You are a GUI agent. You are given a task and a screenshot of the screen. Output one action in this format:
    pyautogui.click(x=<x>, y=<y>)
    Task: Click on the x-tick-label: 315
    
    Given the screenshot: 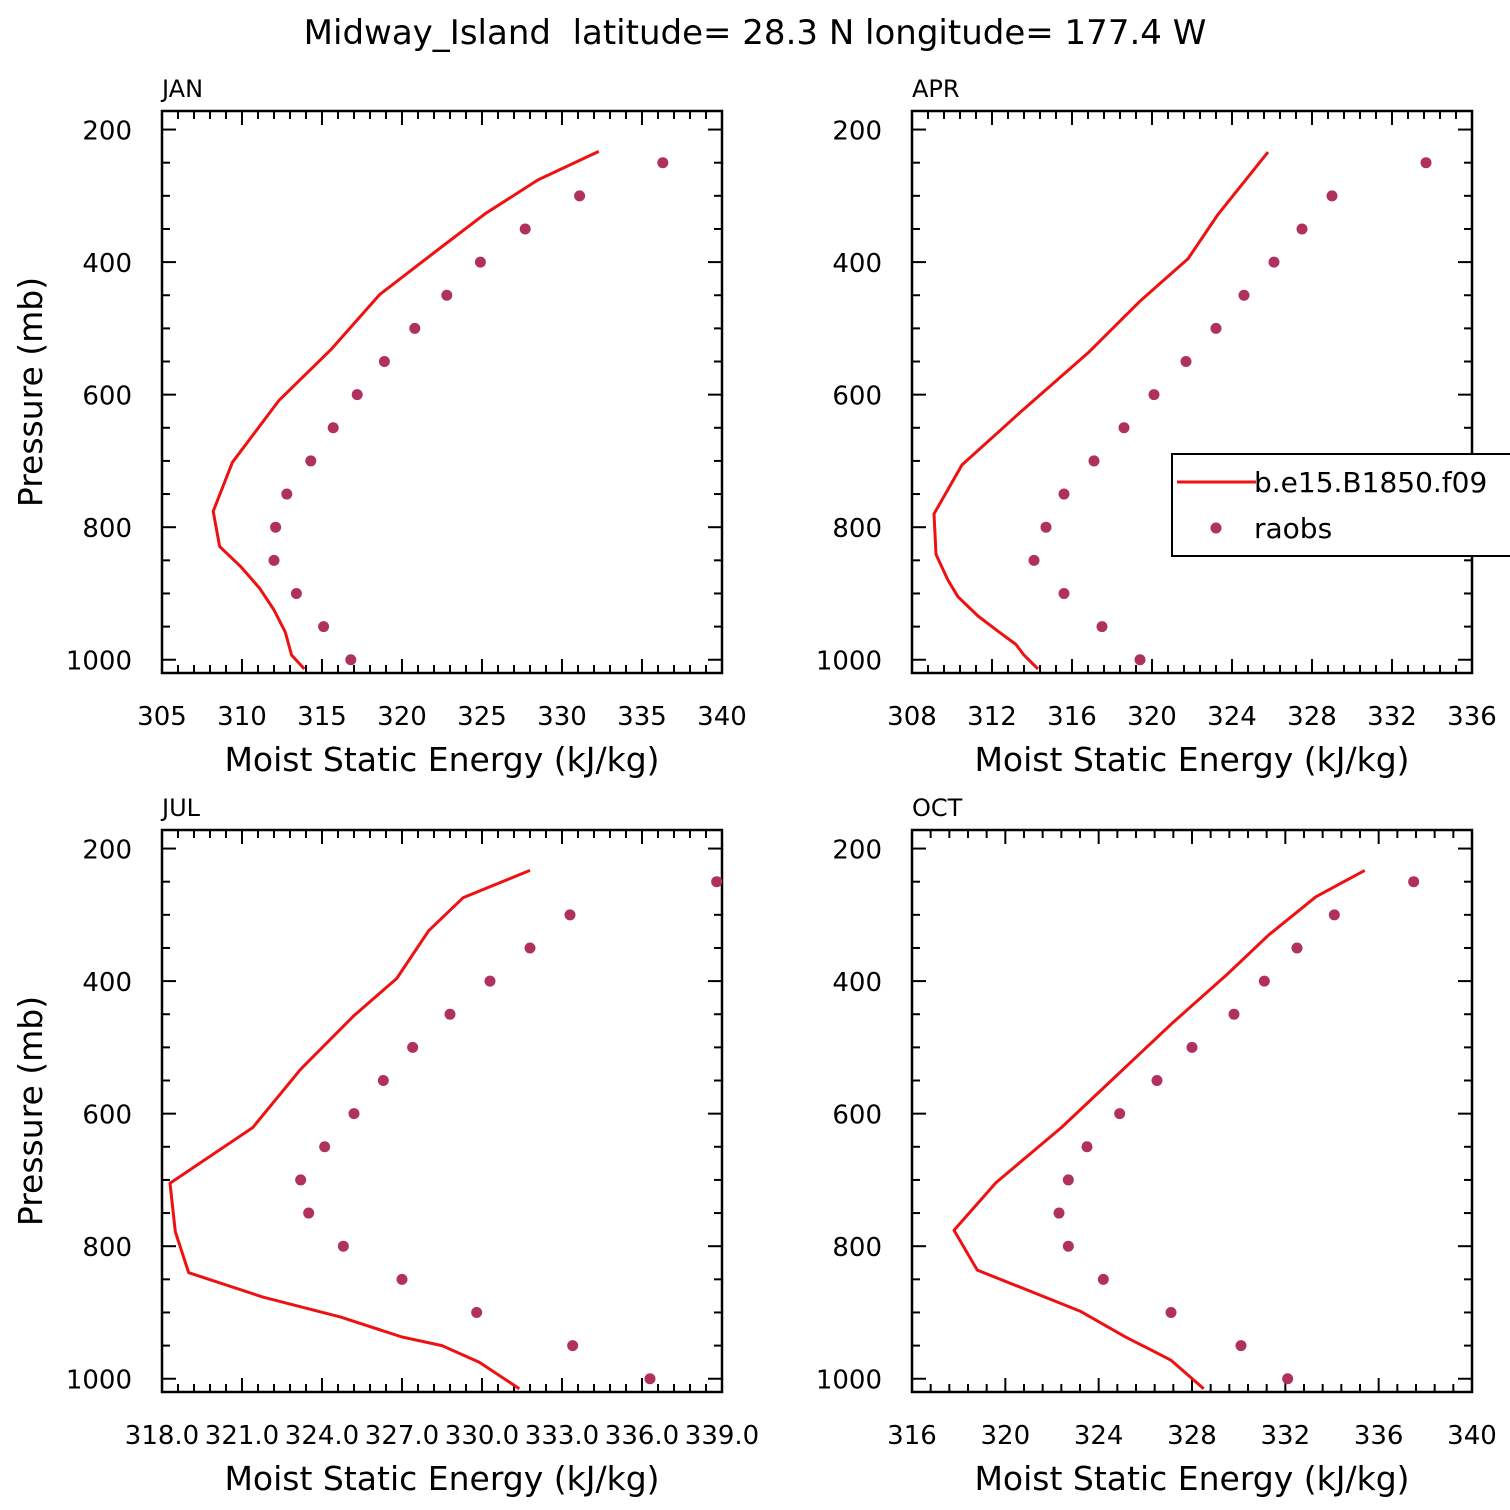 What is the action you would take?
    pyautogui.click(x=322, y=717)
    